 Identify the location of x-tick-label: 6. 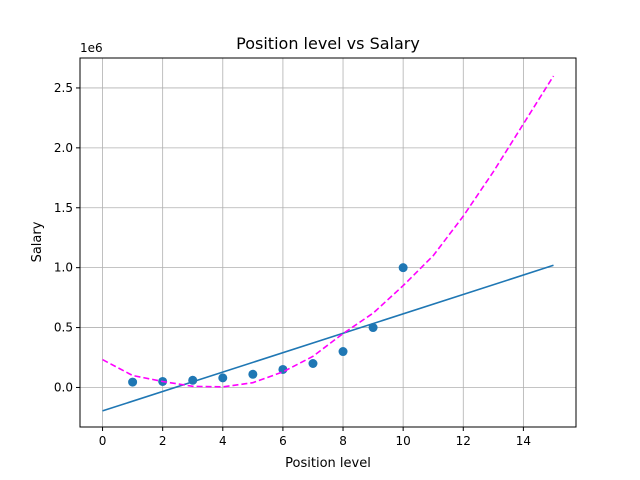
(283, 441).